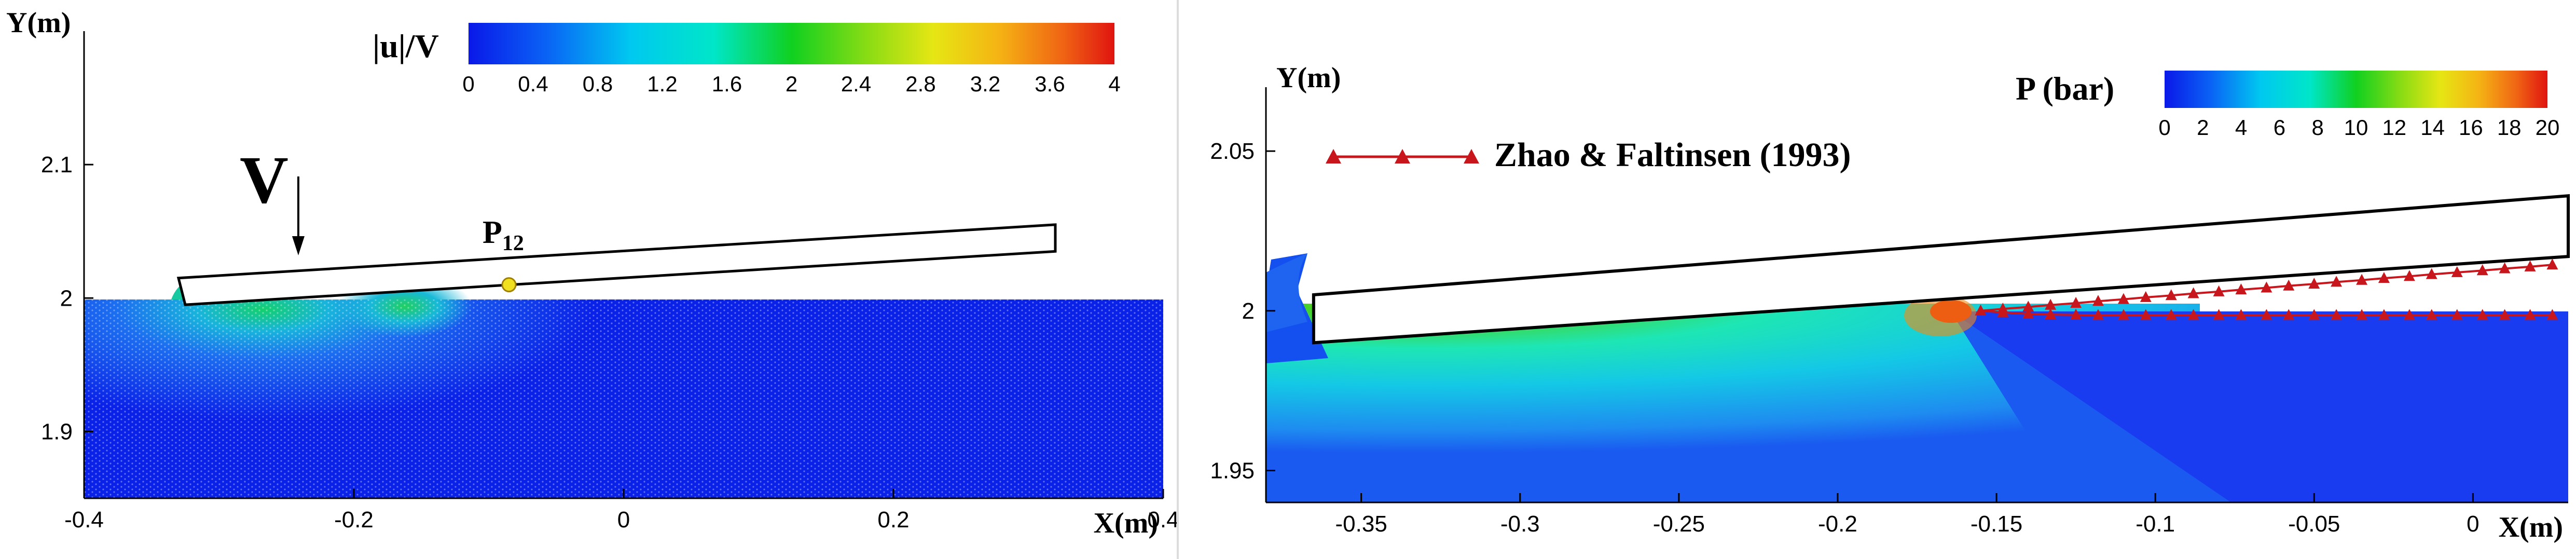 Image resolution: width=2576 pixels, height=559 pixels. I want to click on x-tick-label: -0.25, so click(1679, 524).